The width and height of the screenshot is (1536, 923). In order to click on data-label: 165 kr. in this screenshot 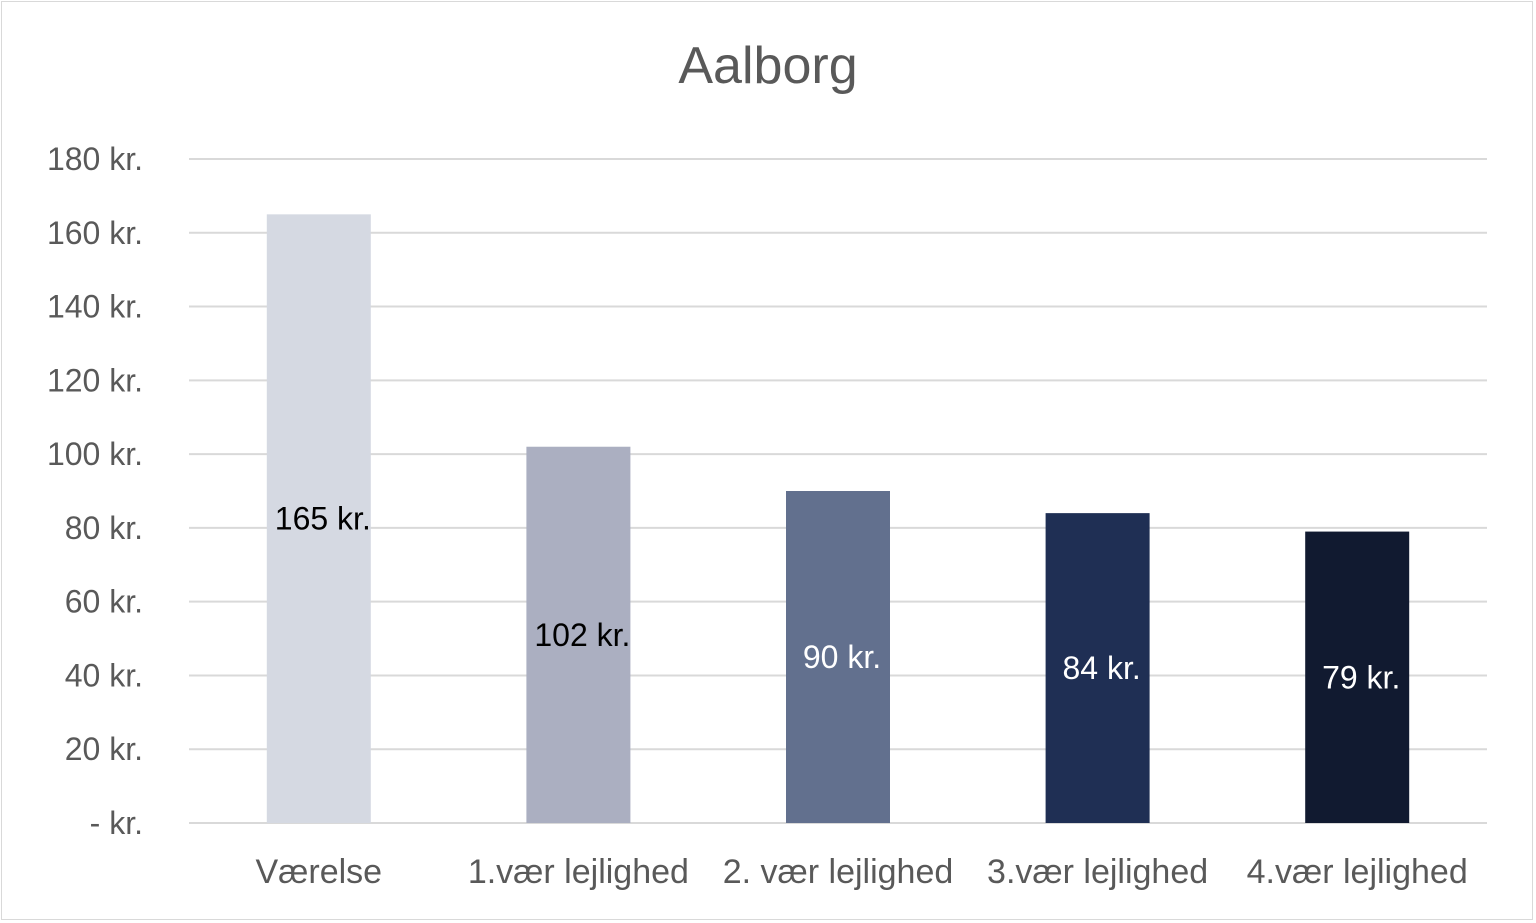, I will do `click(323, 519)`.